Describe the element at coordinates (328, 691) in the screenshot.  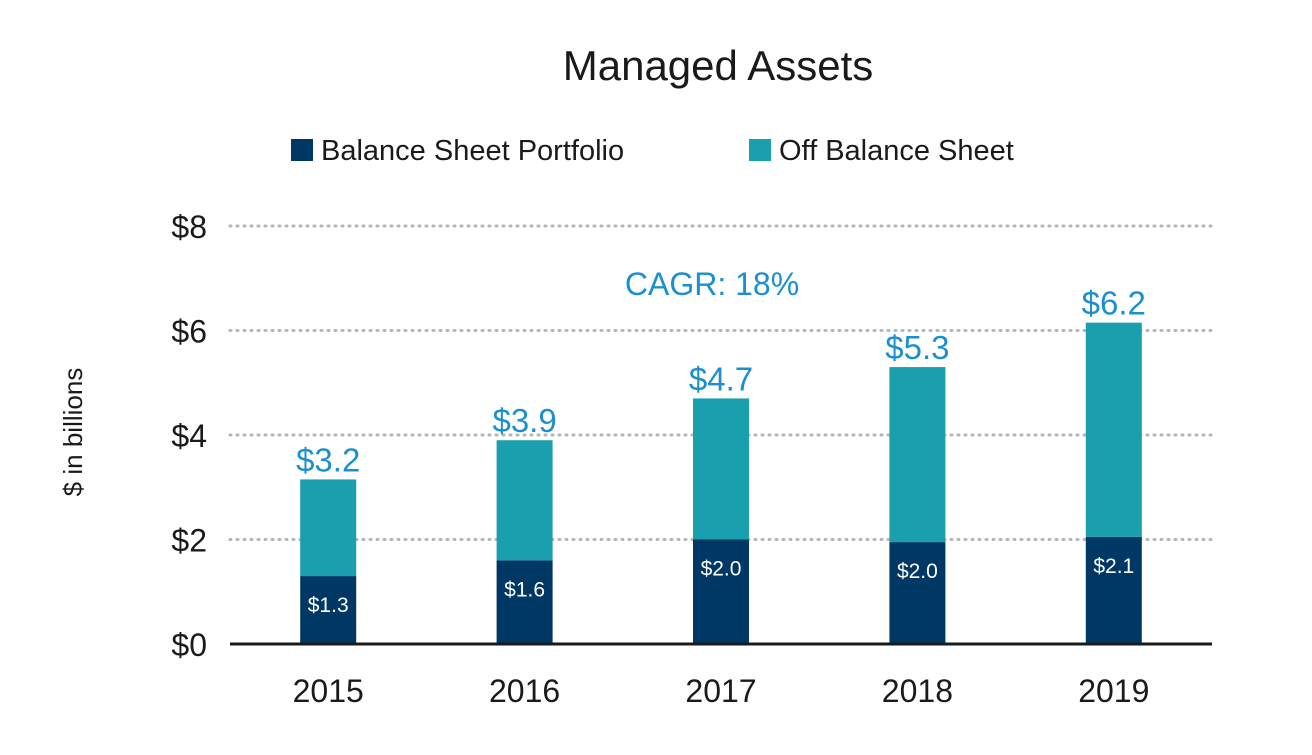
I see `x-tick-label: 2015` at that location.